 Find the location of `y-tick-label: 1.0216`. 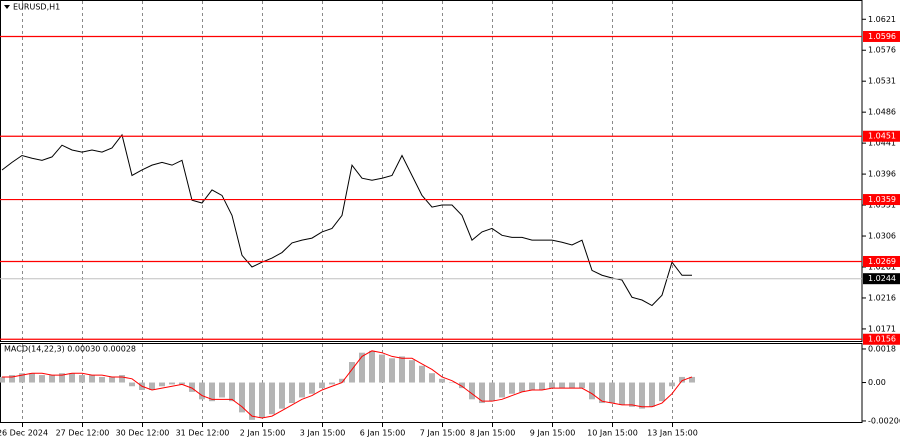

y-tick-label: 1.0216 is located at coordinates (882, 297).